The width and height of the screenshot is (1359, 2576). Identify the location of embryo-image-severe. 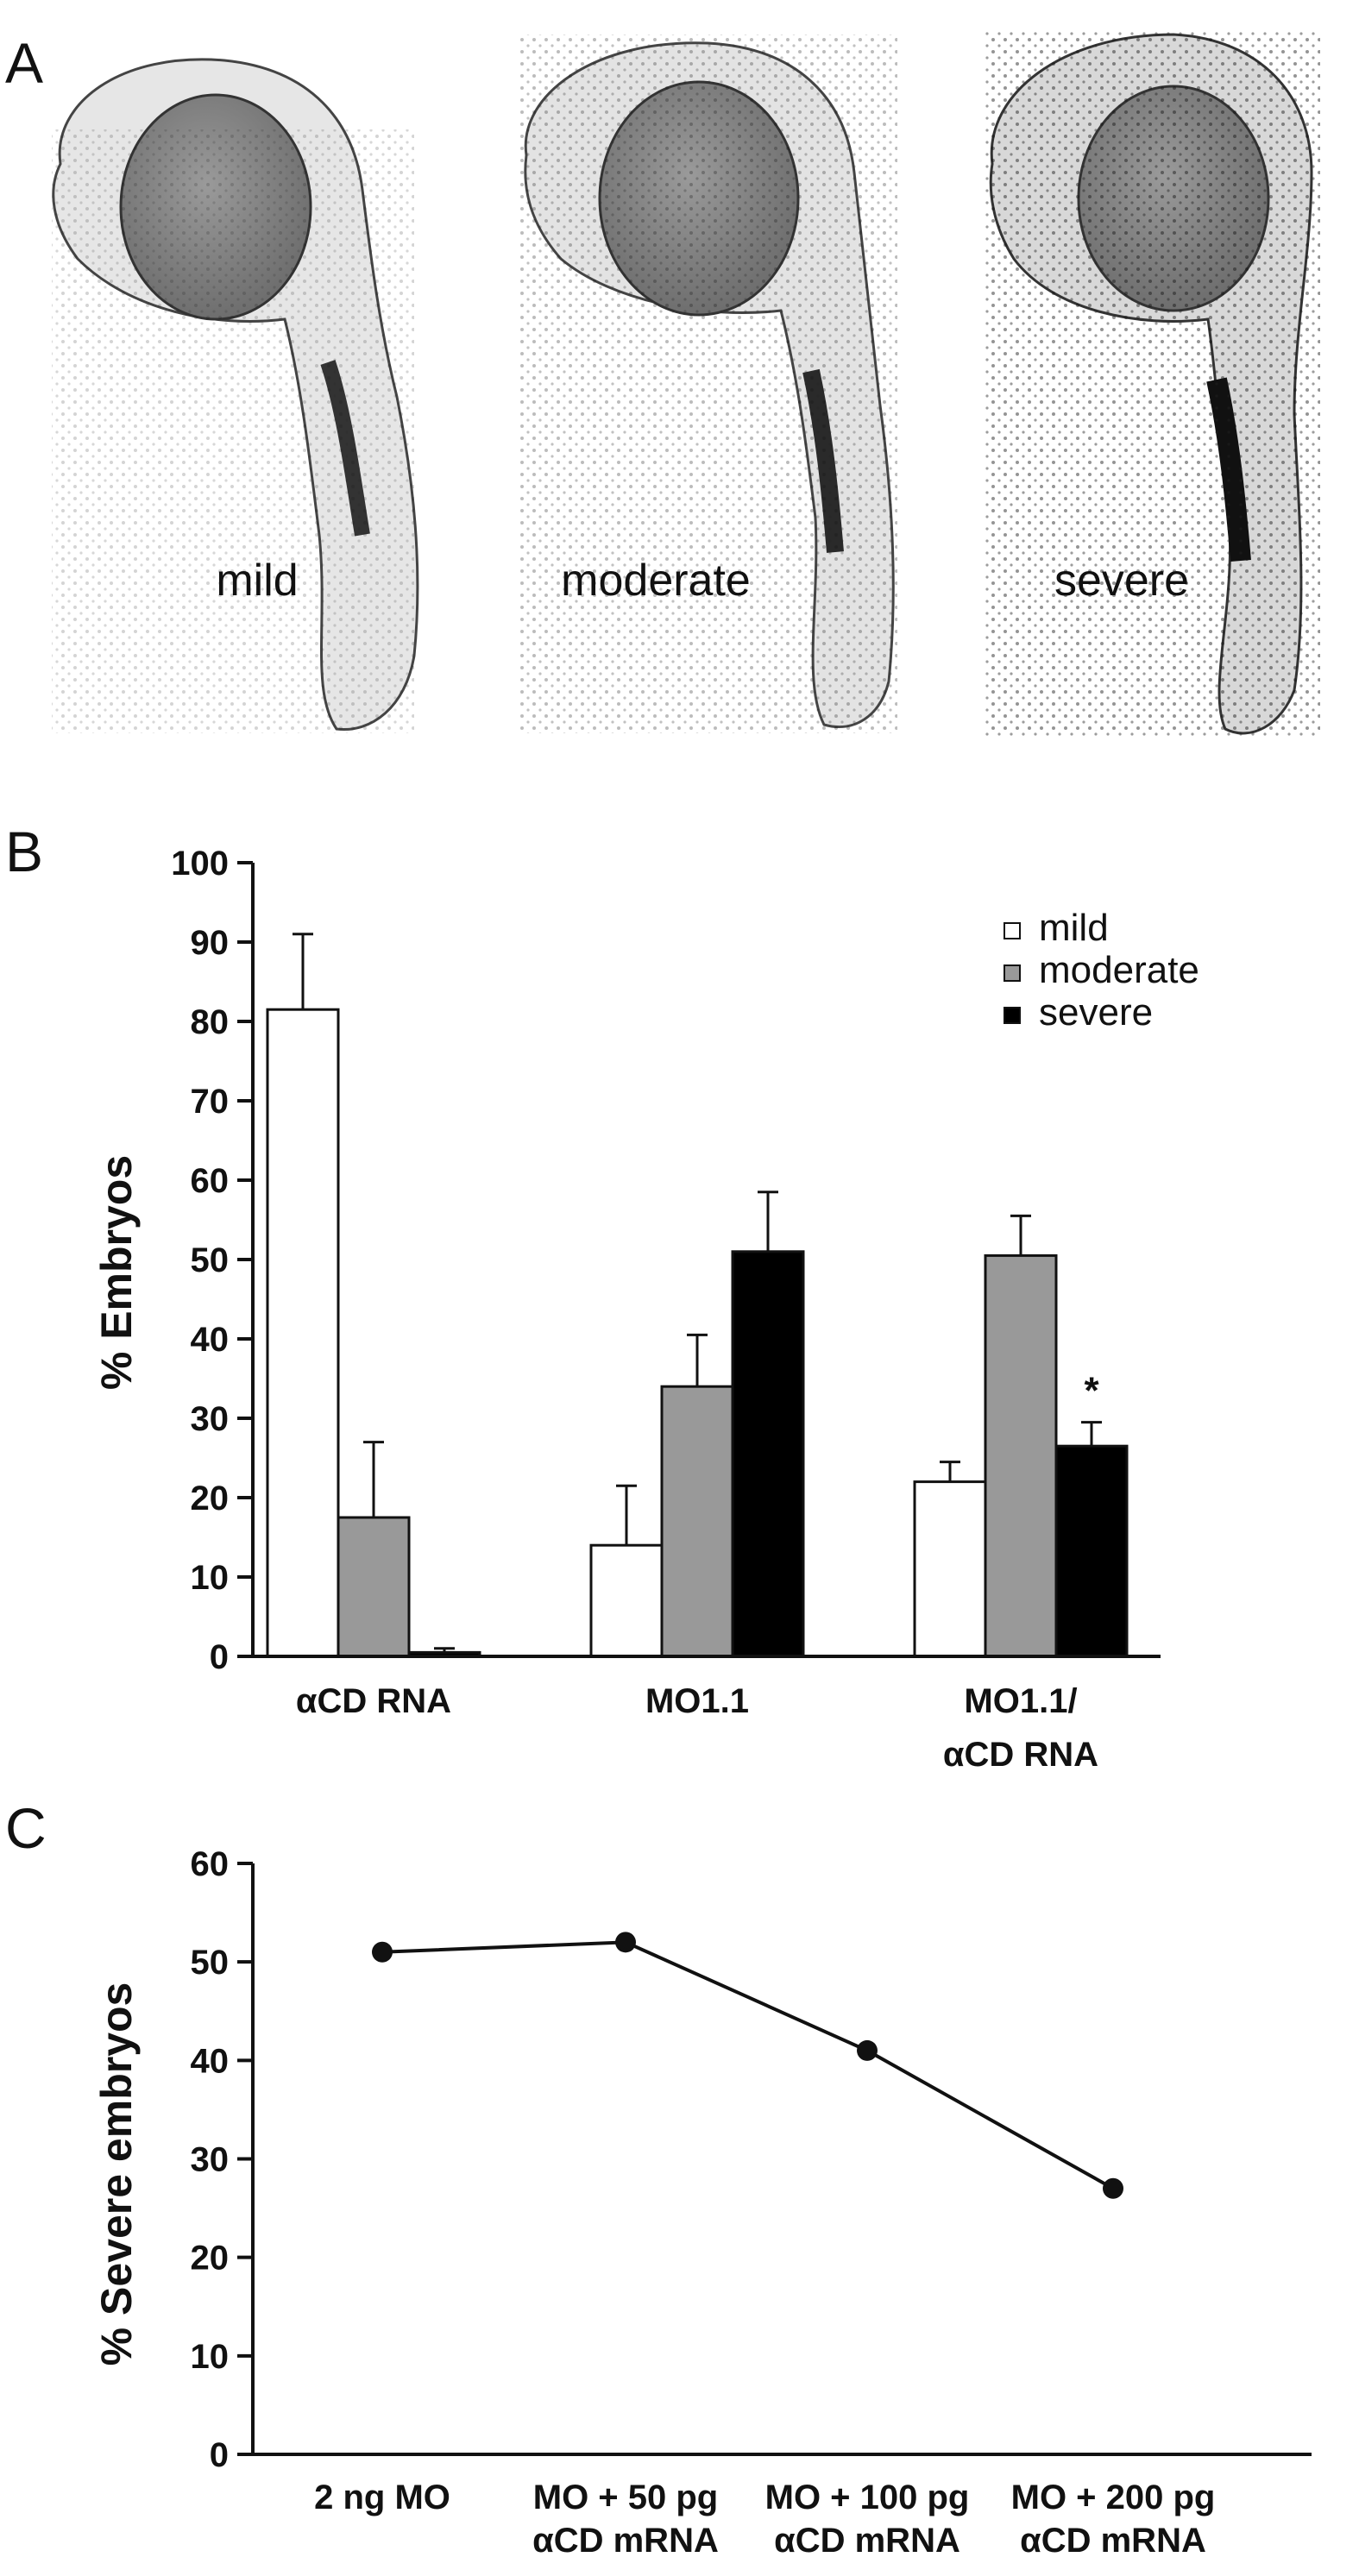
(1152, 384).